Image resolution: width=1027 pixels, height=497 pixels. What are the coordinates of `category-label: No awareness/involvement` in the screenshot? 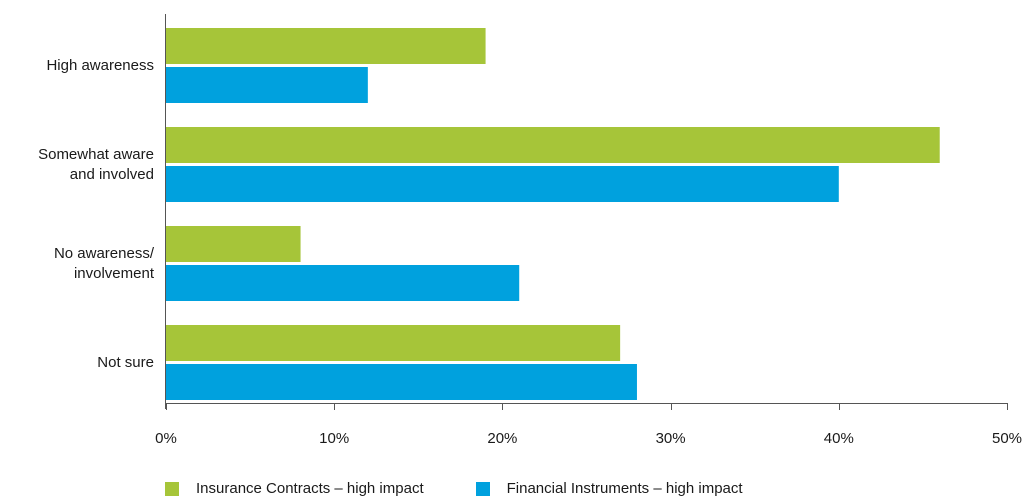 It's located at (77, 264).